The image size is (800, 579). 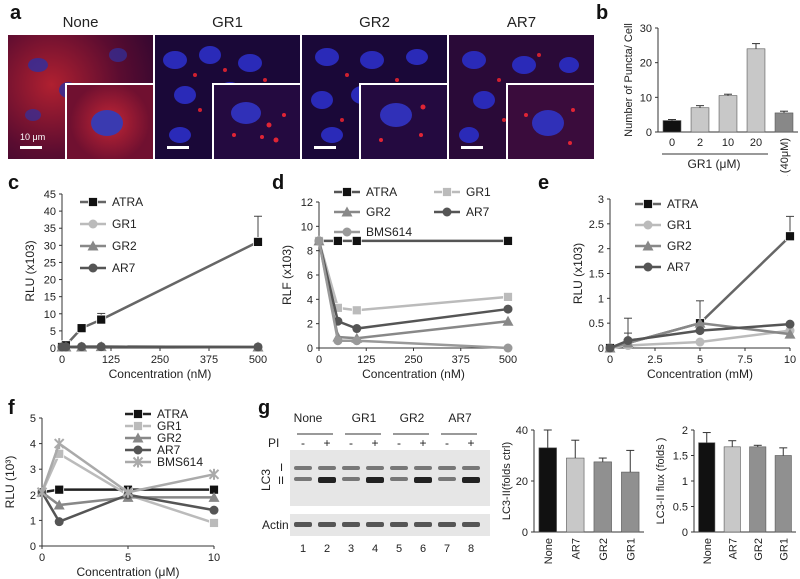 I want to click on y-tick-label: 1, so click(x=33, y=521).